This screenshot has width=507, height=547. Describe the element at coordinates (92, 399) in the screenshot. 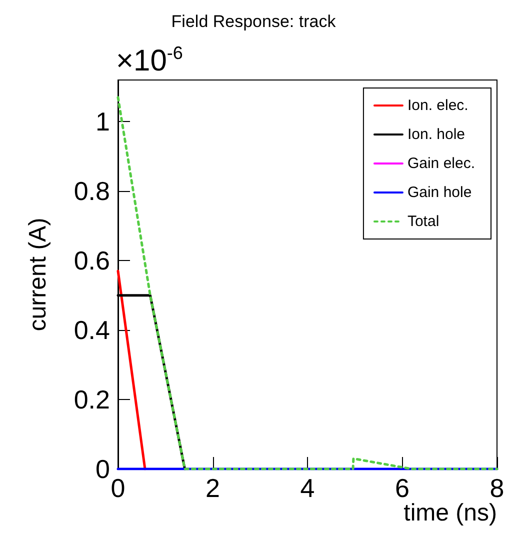

I see `y-tick-label: 0.2` at that location.